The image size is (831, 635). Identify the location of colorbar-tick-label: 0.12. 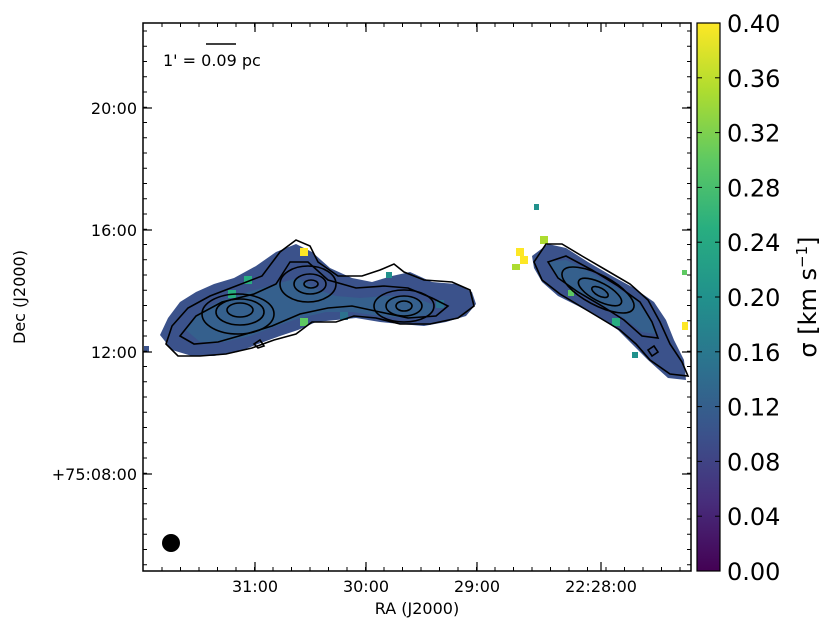
(753, 408).